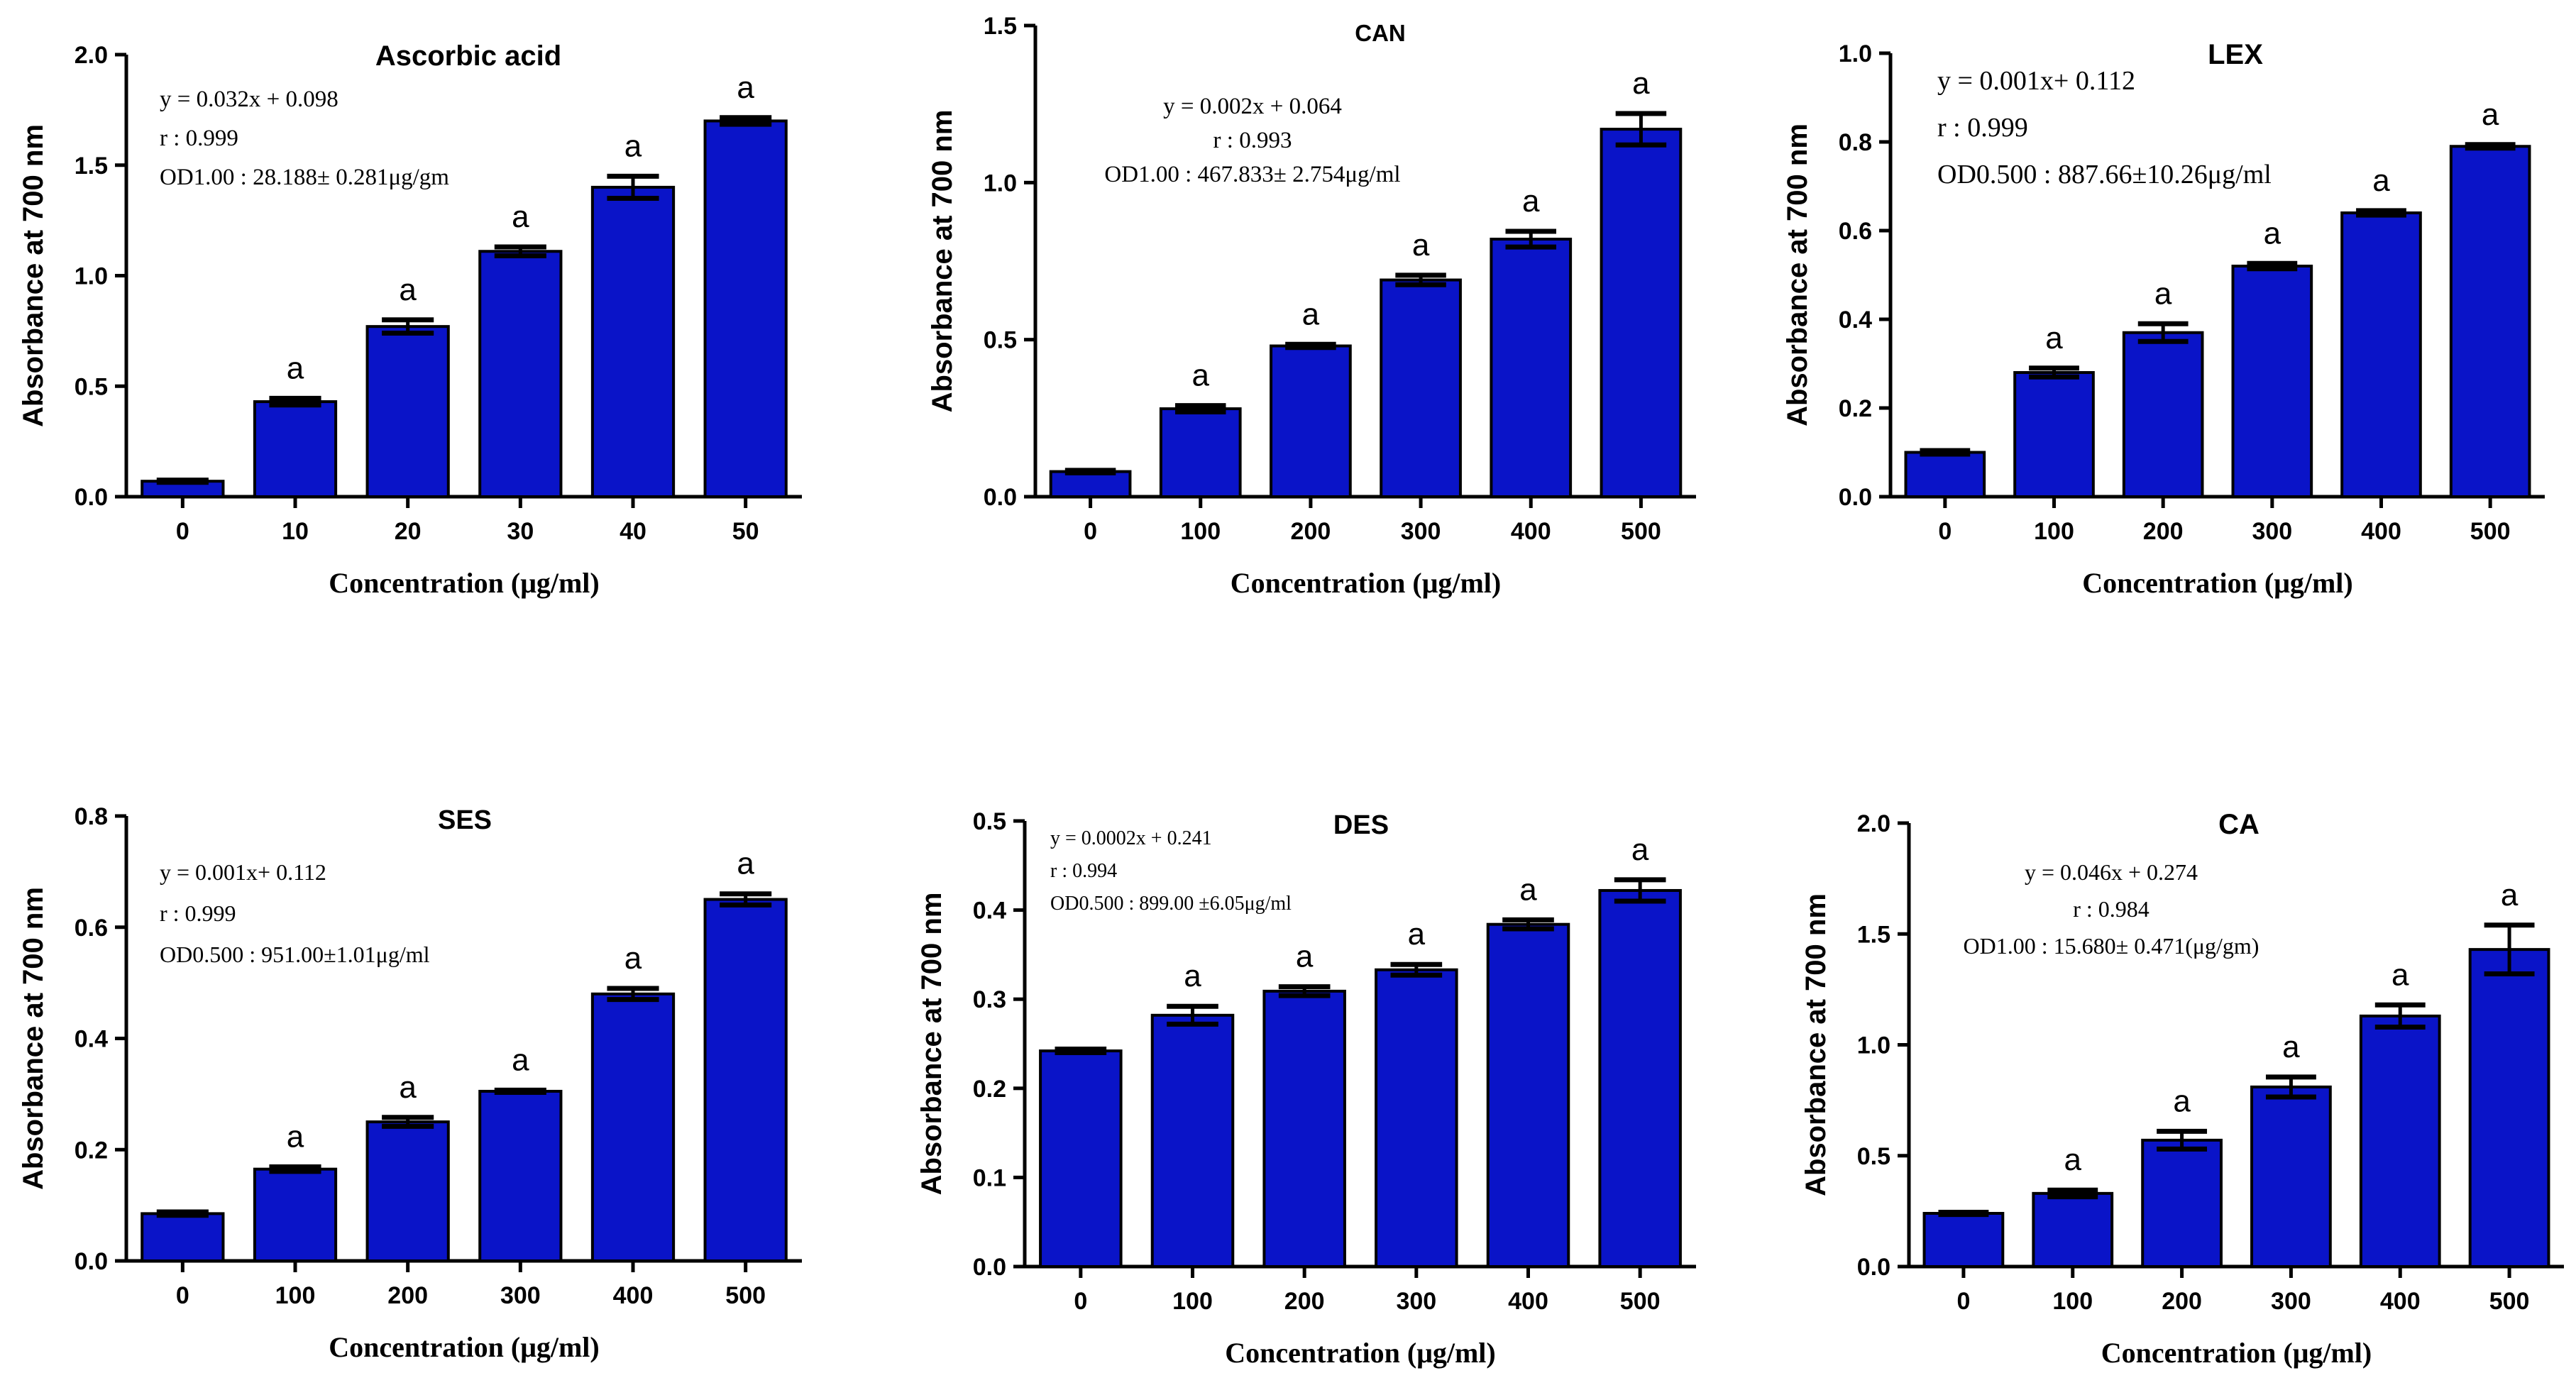 The height and width of the screenshot is (1373, 2576). Describe the element at coordinates (2111, 946) in the screenshot. I see `regression-annotation: OD1.00 : 15.680± 0.471(μg/gm)` at that location.